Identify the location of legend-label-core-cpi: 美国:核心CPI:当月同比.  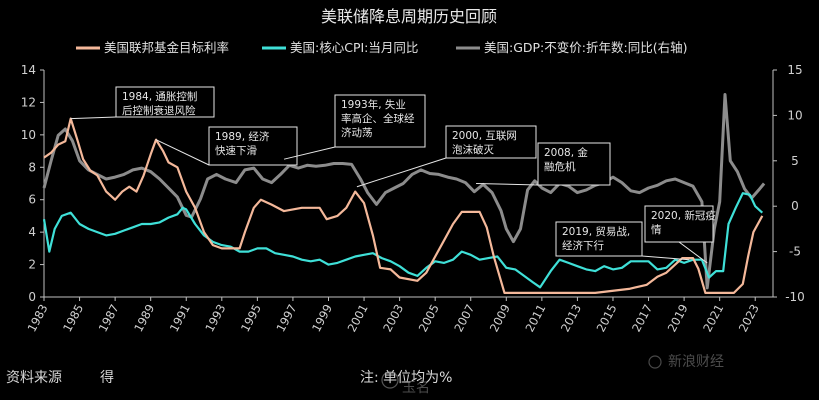
(354, 47).